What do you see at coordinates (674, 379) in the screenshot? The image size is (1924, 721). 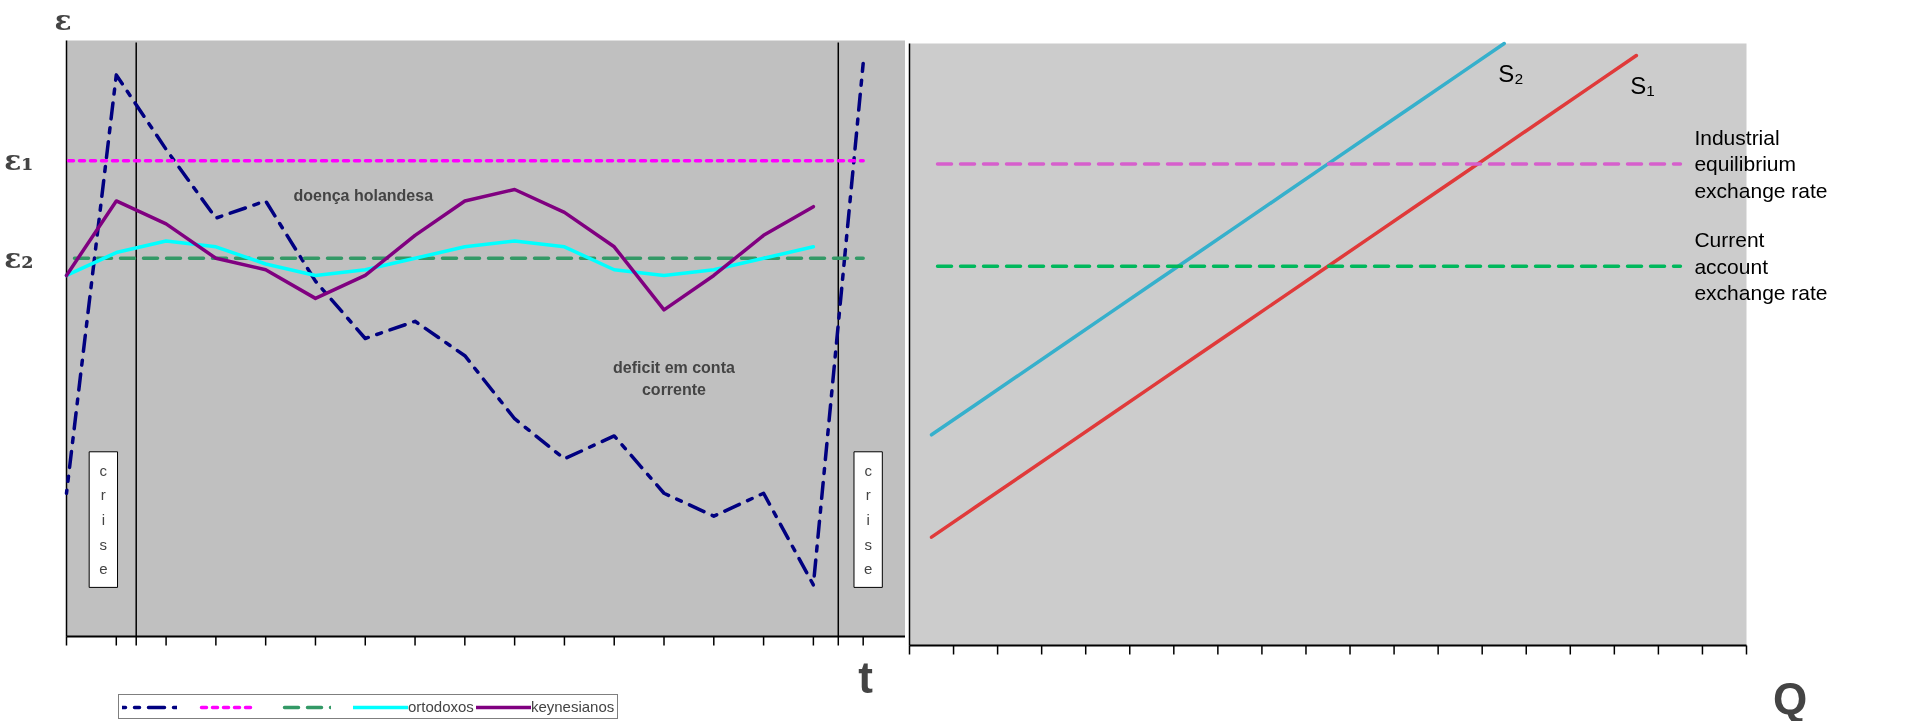 I see `annotation: deficit em conta corrente` at bounding box center [674, 379].